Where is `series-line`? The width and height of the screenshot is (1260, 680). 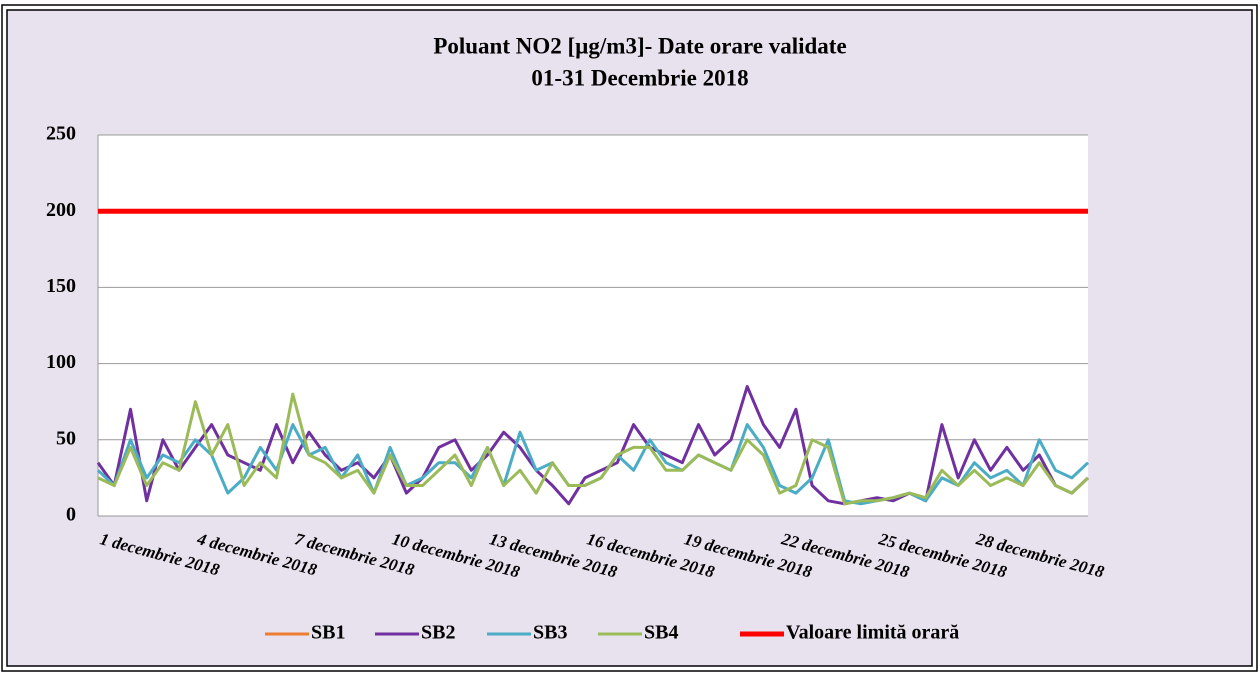 series-line is located at coordinates (593, 449).